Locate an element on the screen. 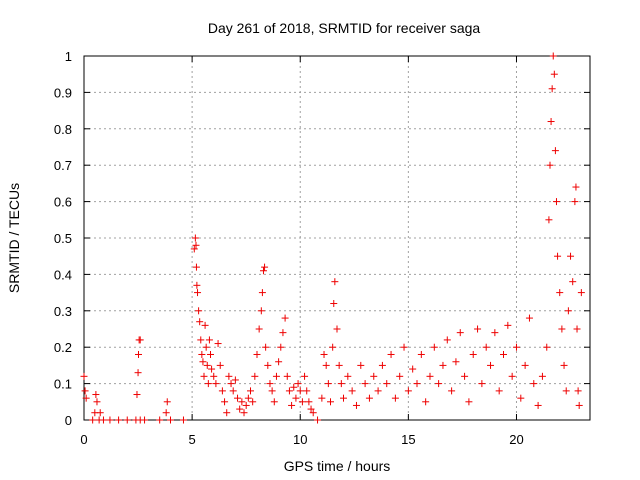 The height and width of the screenshot is (480, 640). x-tick-label: 5 is located at coordinates (192, 439).